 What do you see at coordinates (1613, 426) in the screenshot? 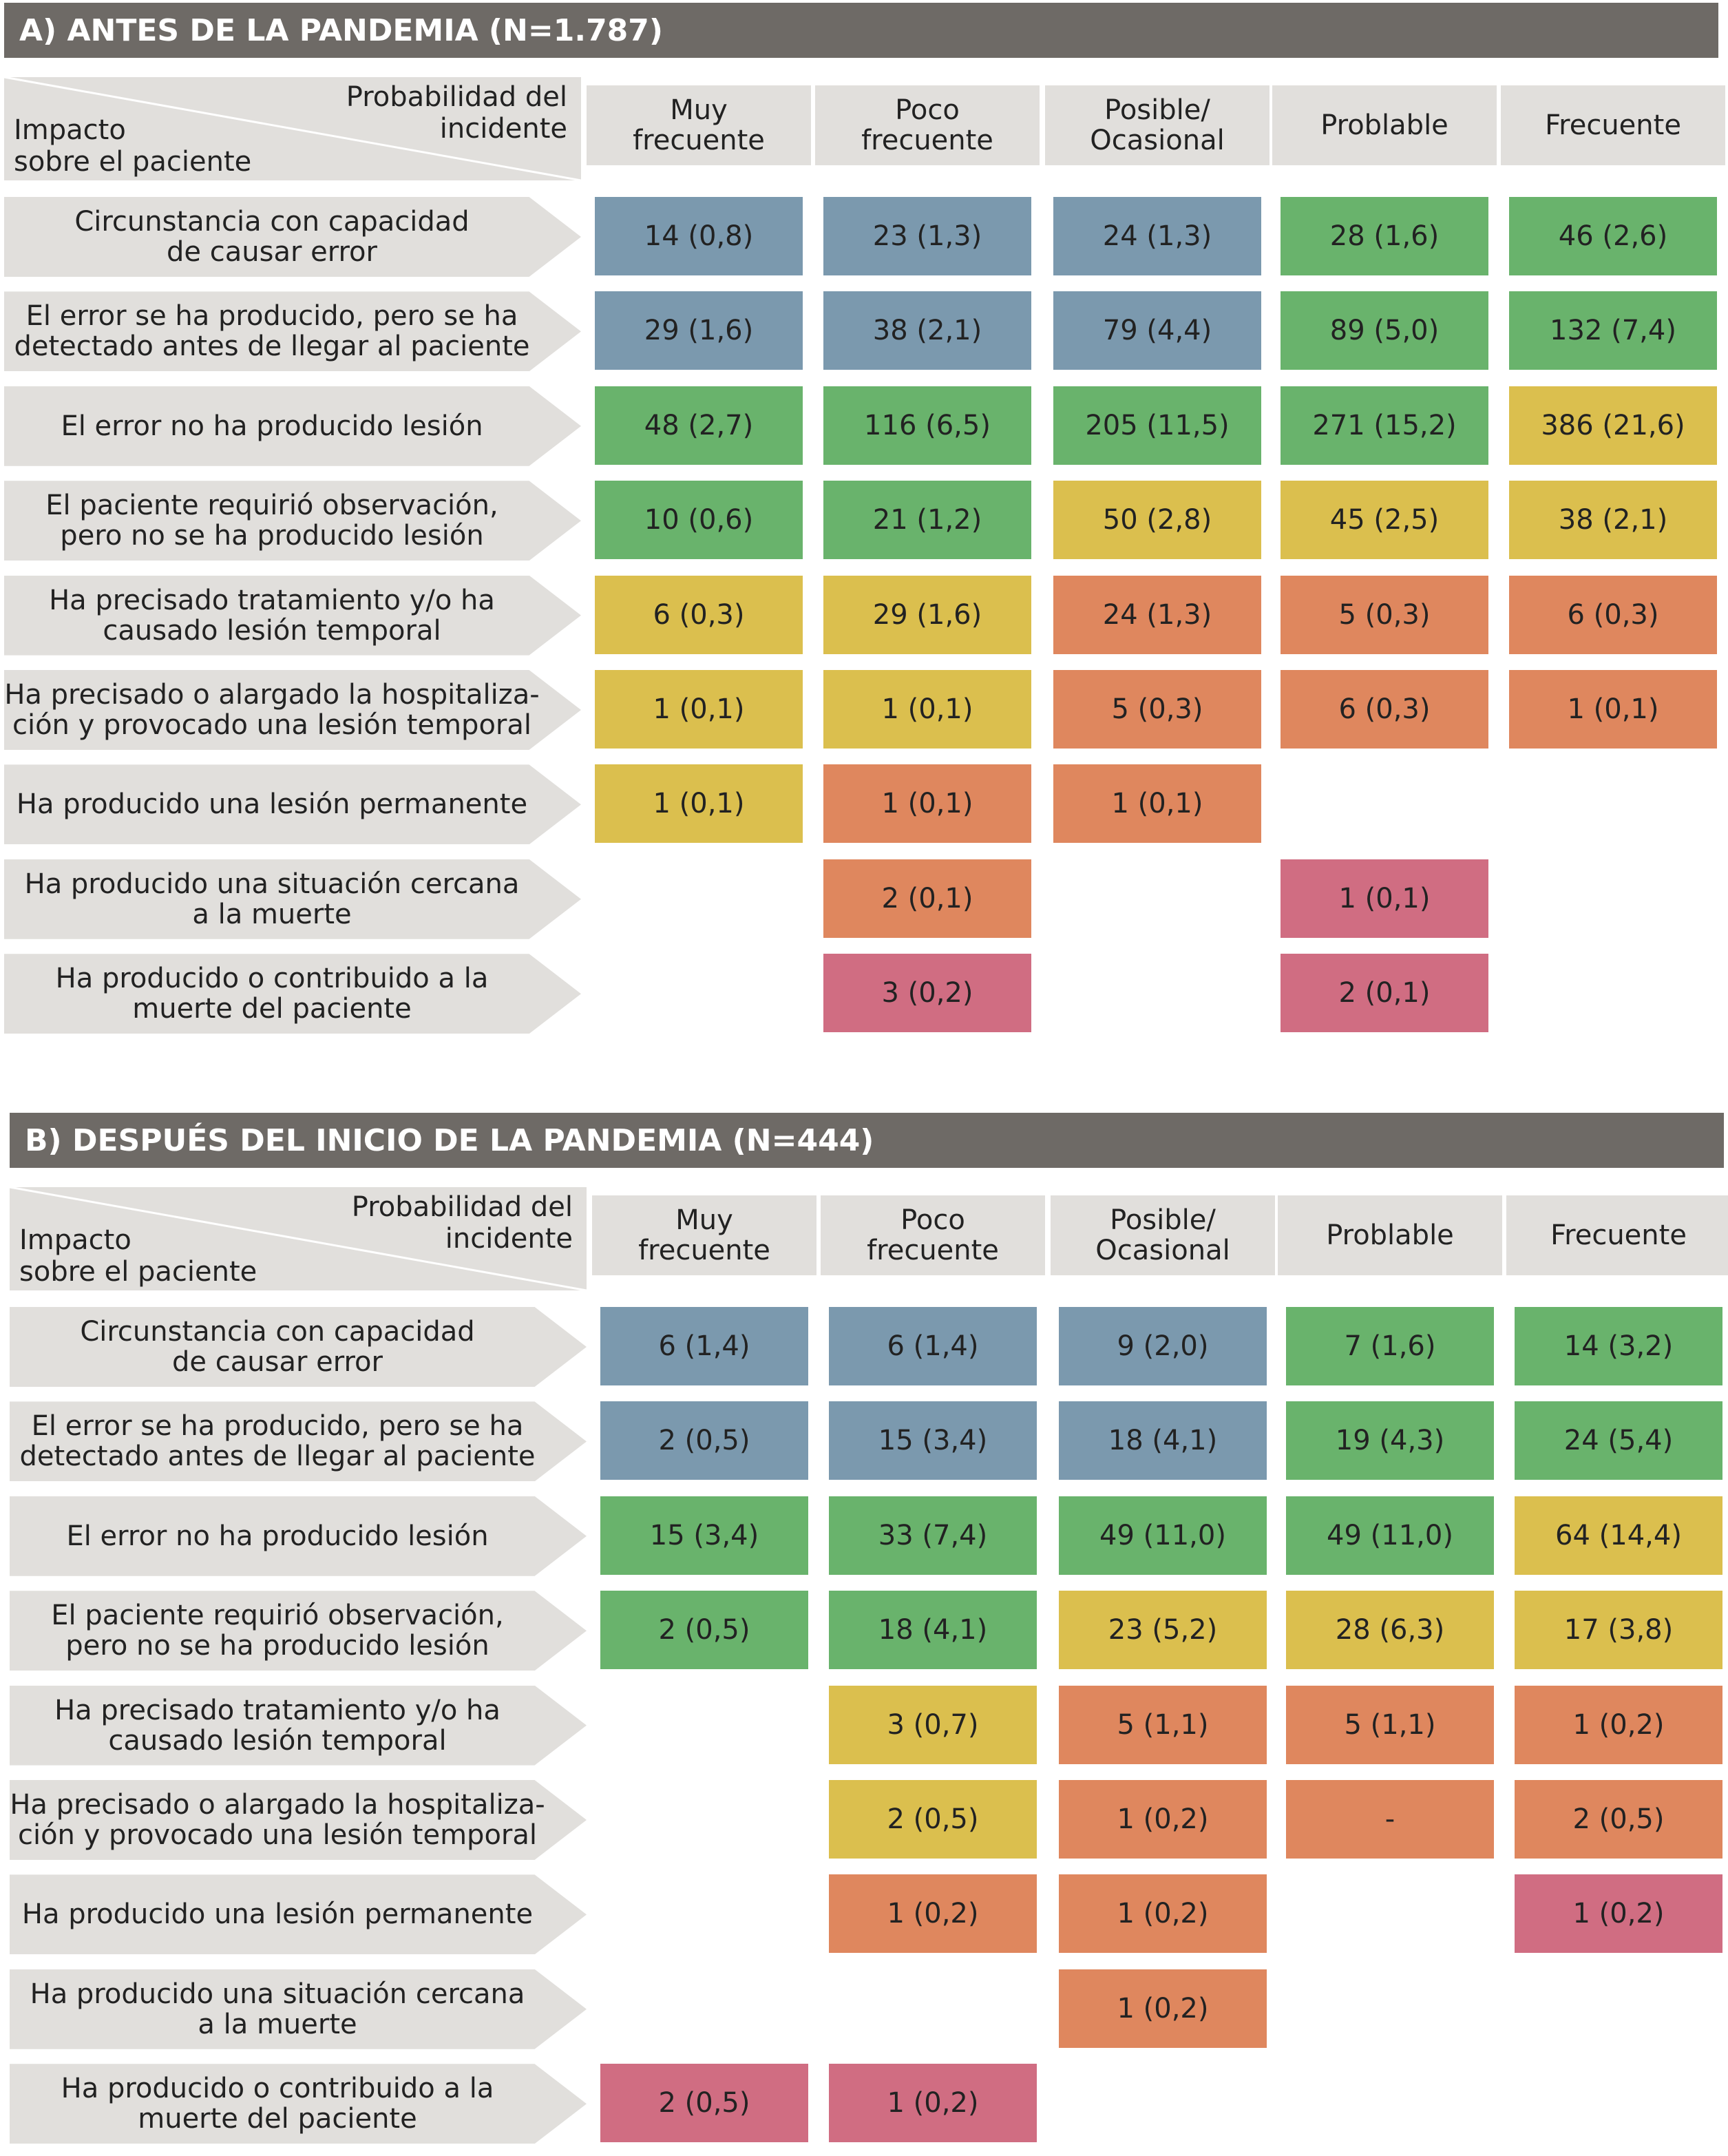
I see `risk-cell: 386 (21,6)` at bounding box center [1613, 426].